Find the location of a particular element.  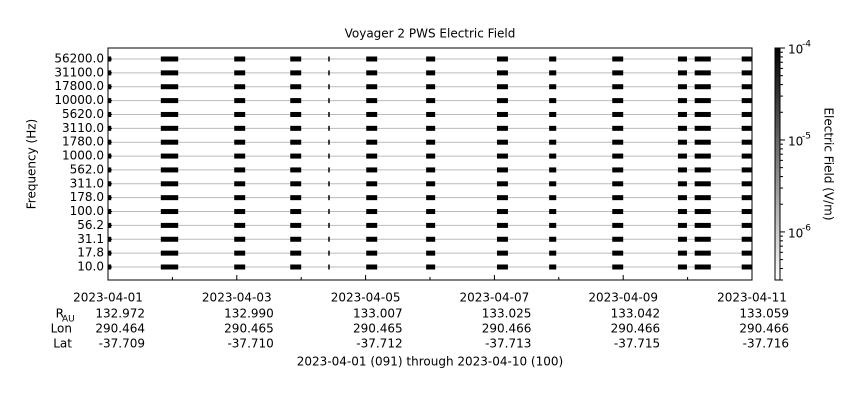

colorbar is located at coordinates (777, 164).